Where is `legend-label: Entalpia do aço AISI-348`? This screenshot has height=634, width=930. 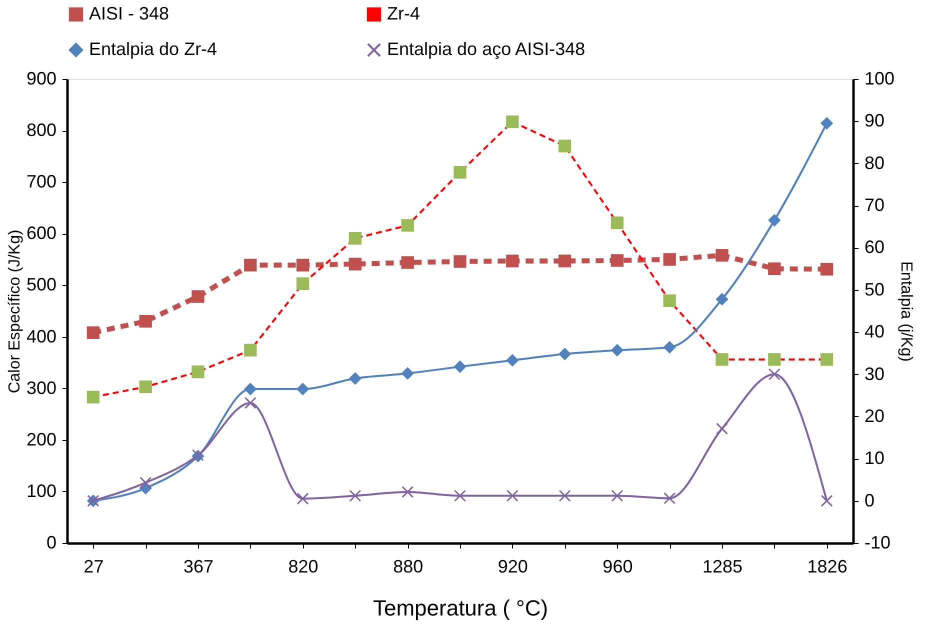
legend-label: Entalpia do aço AISI-348 is located at coordinates (486, 49).